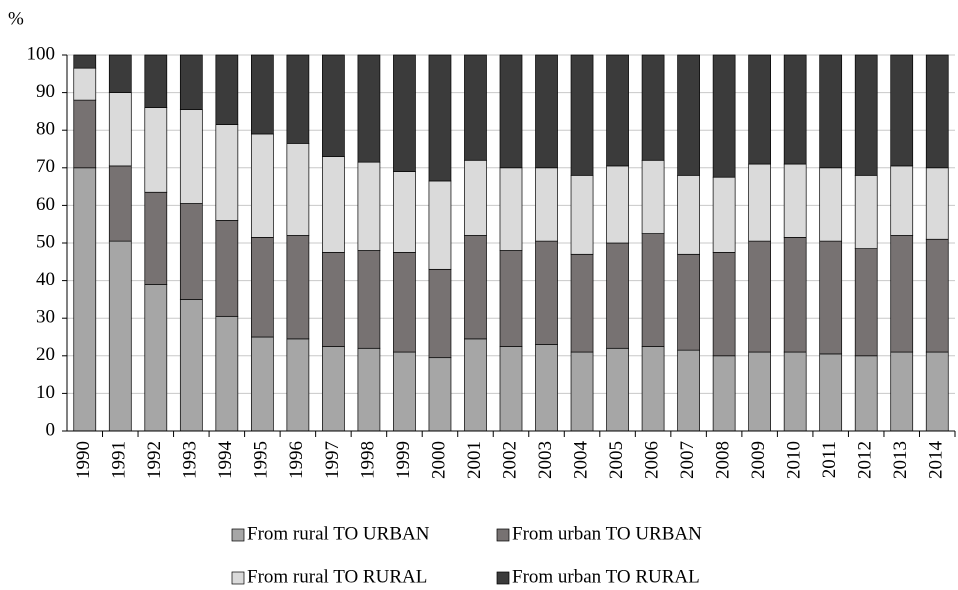 The width and height of the screenshot is (958, 590). I want to click on y-tick-label: 10, so click(45, 392).